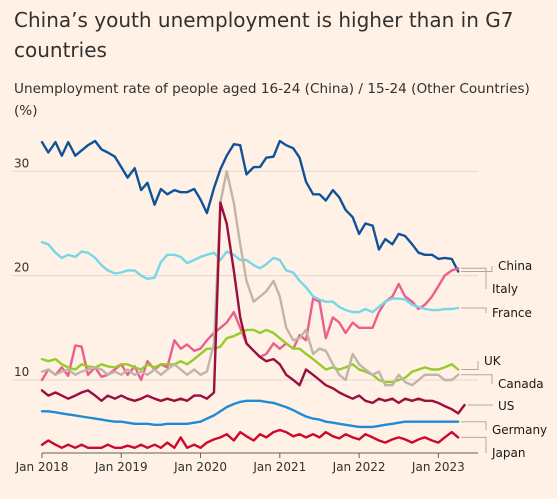  Describe the element at coordinates (515, 266) in the screenshot. I see `legend-label-china: China` at that location.